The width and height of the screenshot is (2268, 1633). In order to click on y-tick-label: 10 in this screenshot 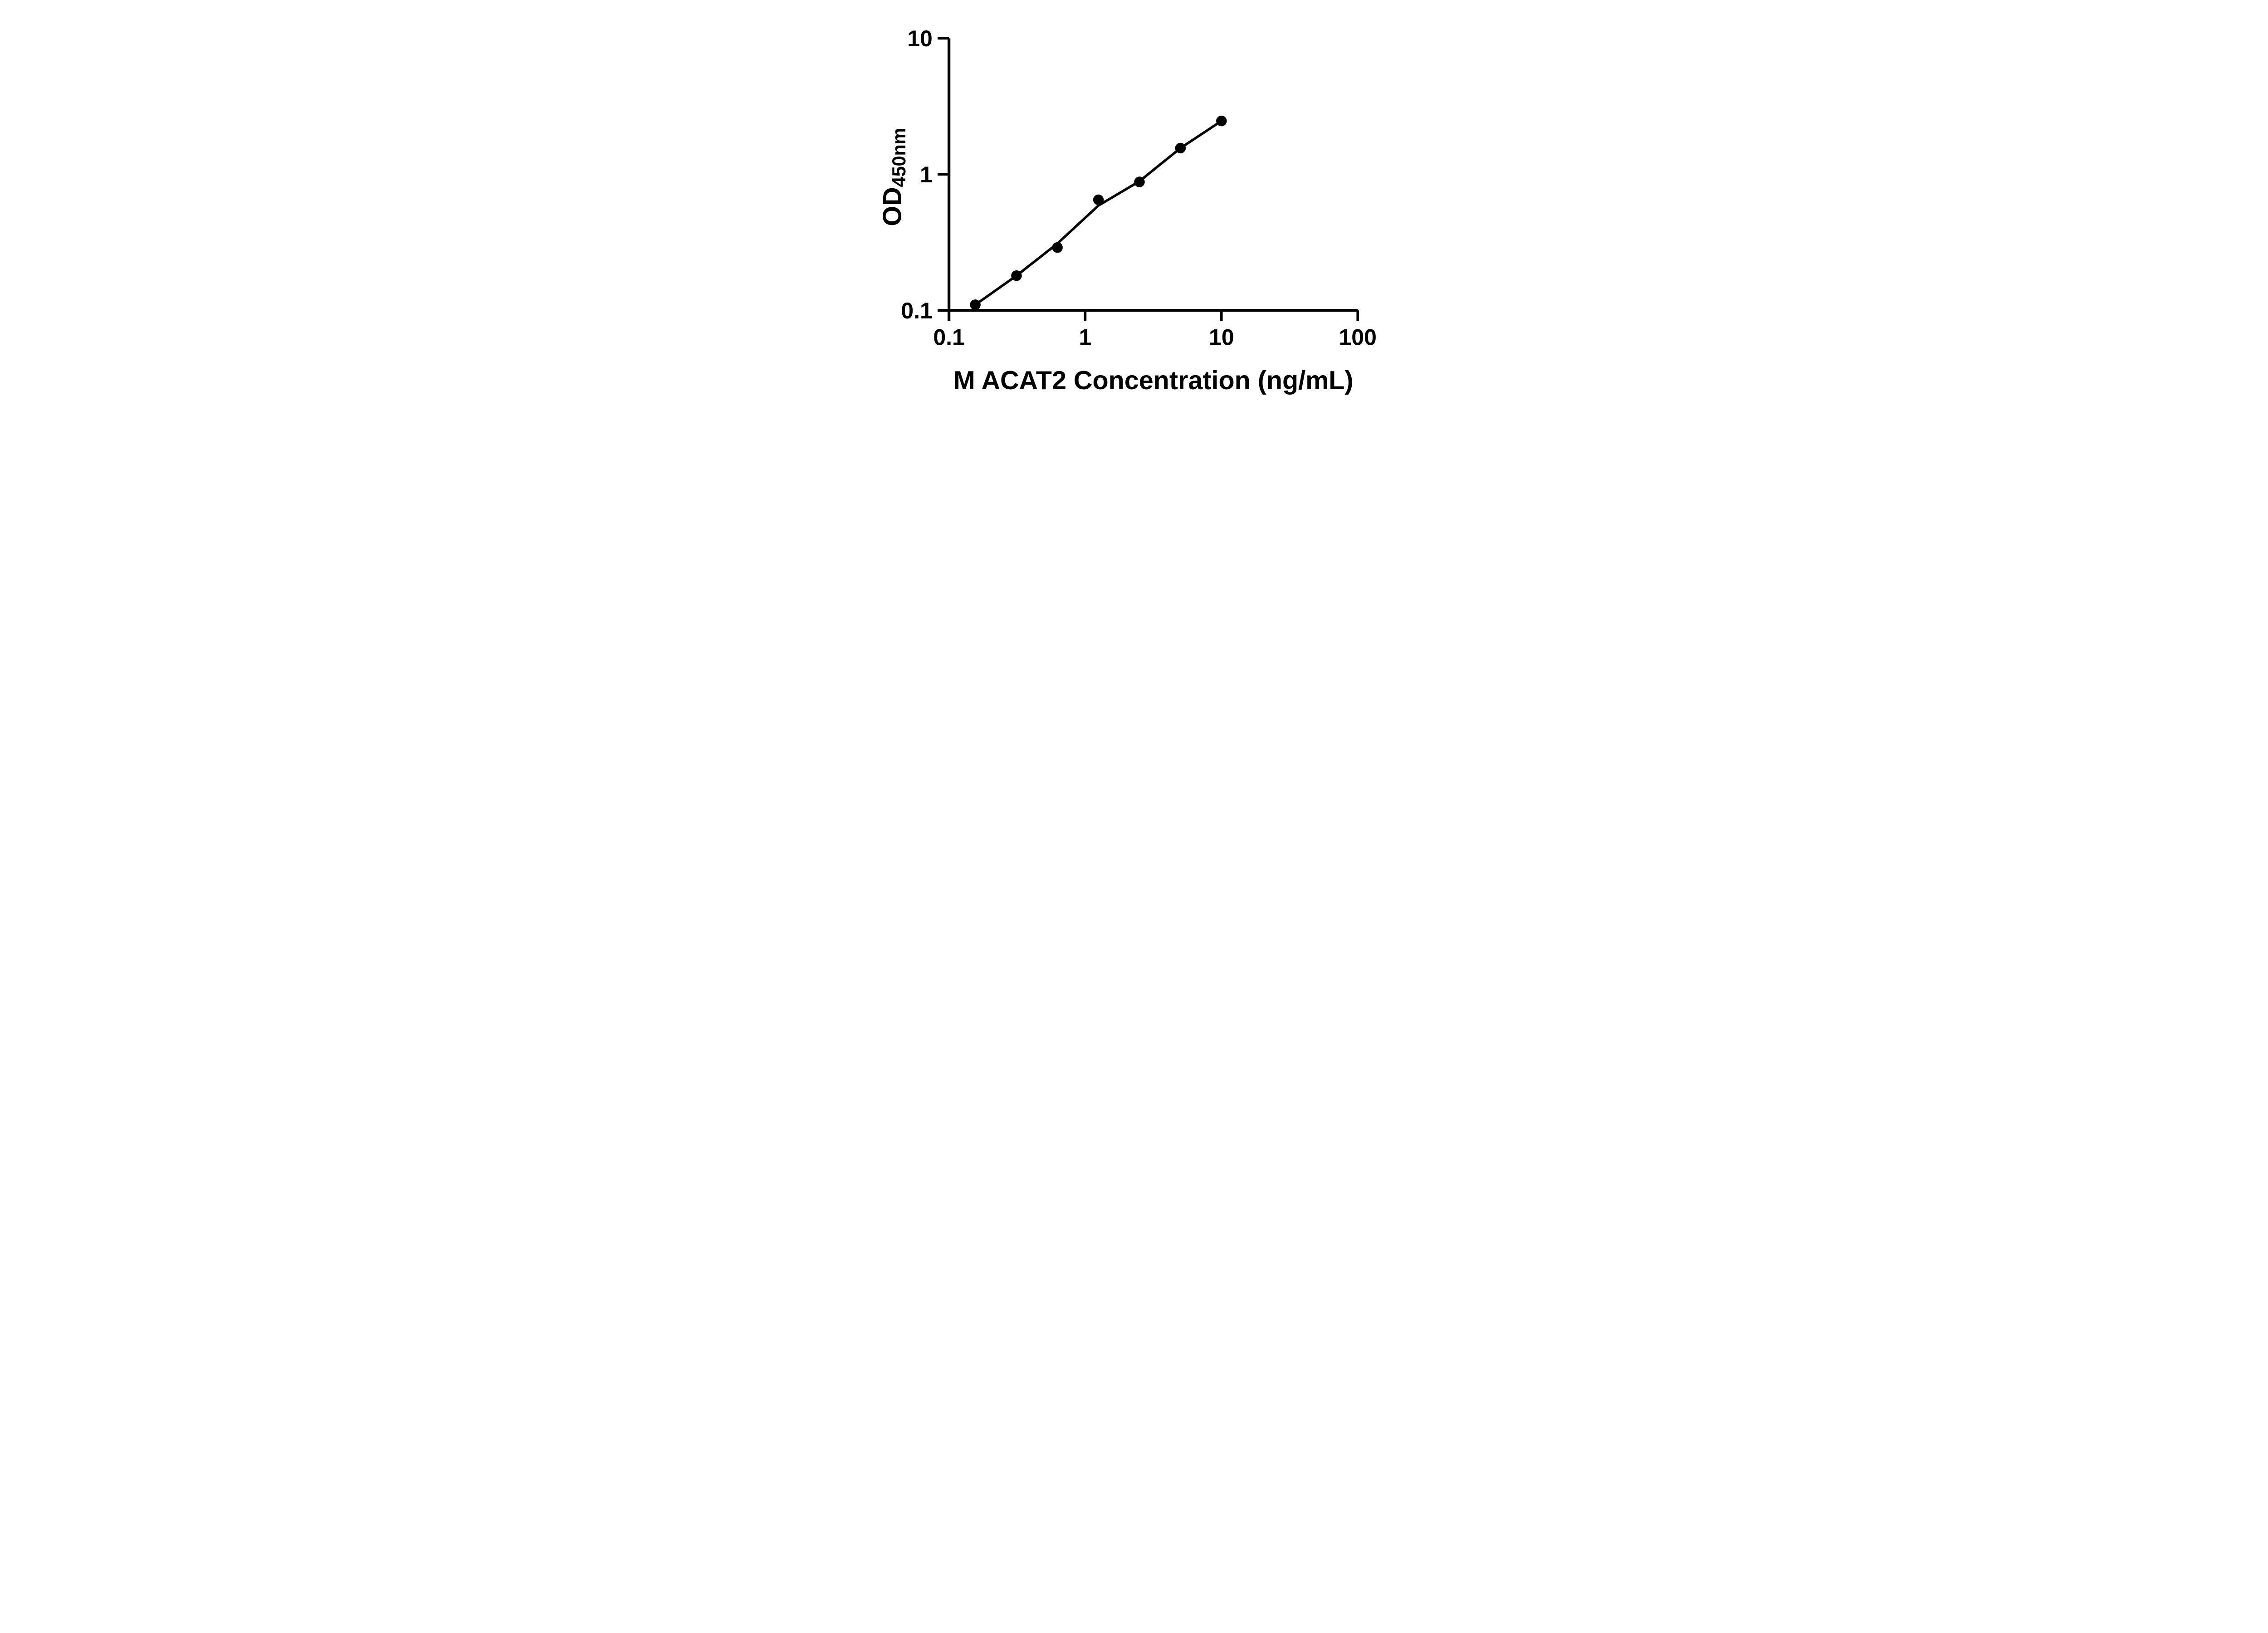, I will do `click(920, 38)`.